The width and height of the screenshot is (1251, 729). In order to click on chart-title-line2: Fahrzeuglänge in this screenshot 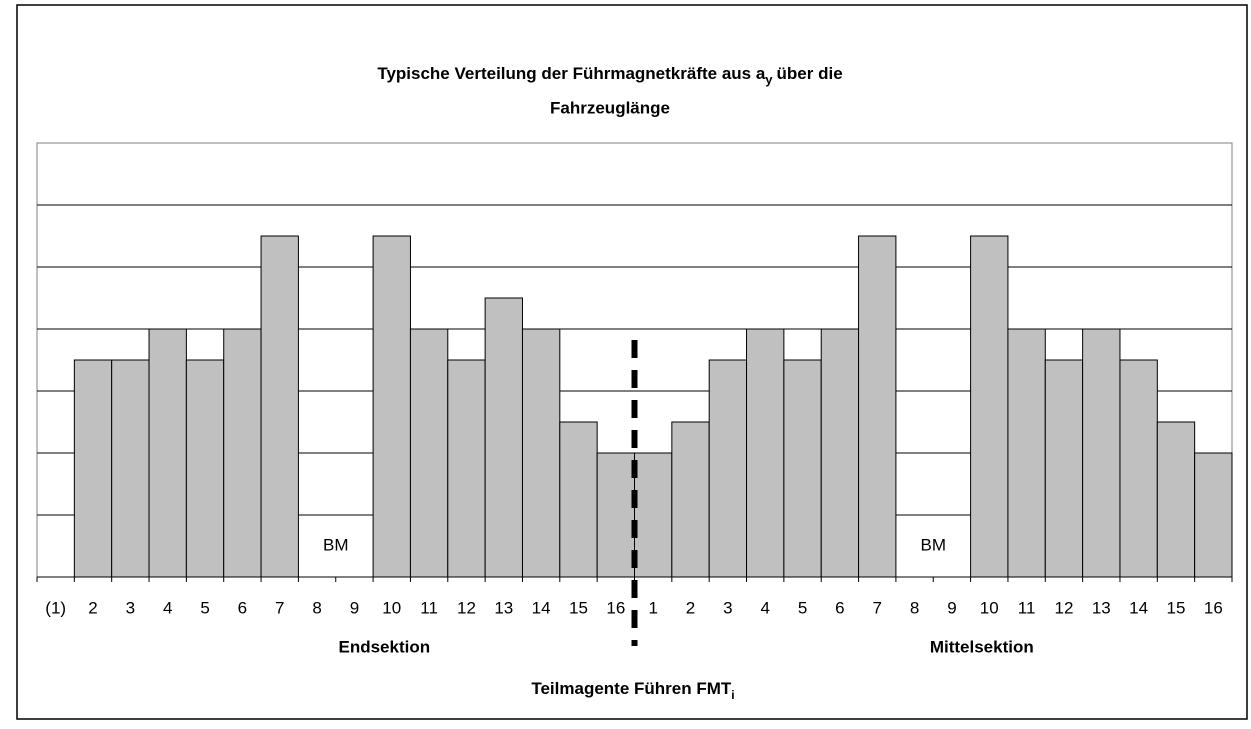, I will do `click(610, 107)`.